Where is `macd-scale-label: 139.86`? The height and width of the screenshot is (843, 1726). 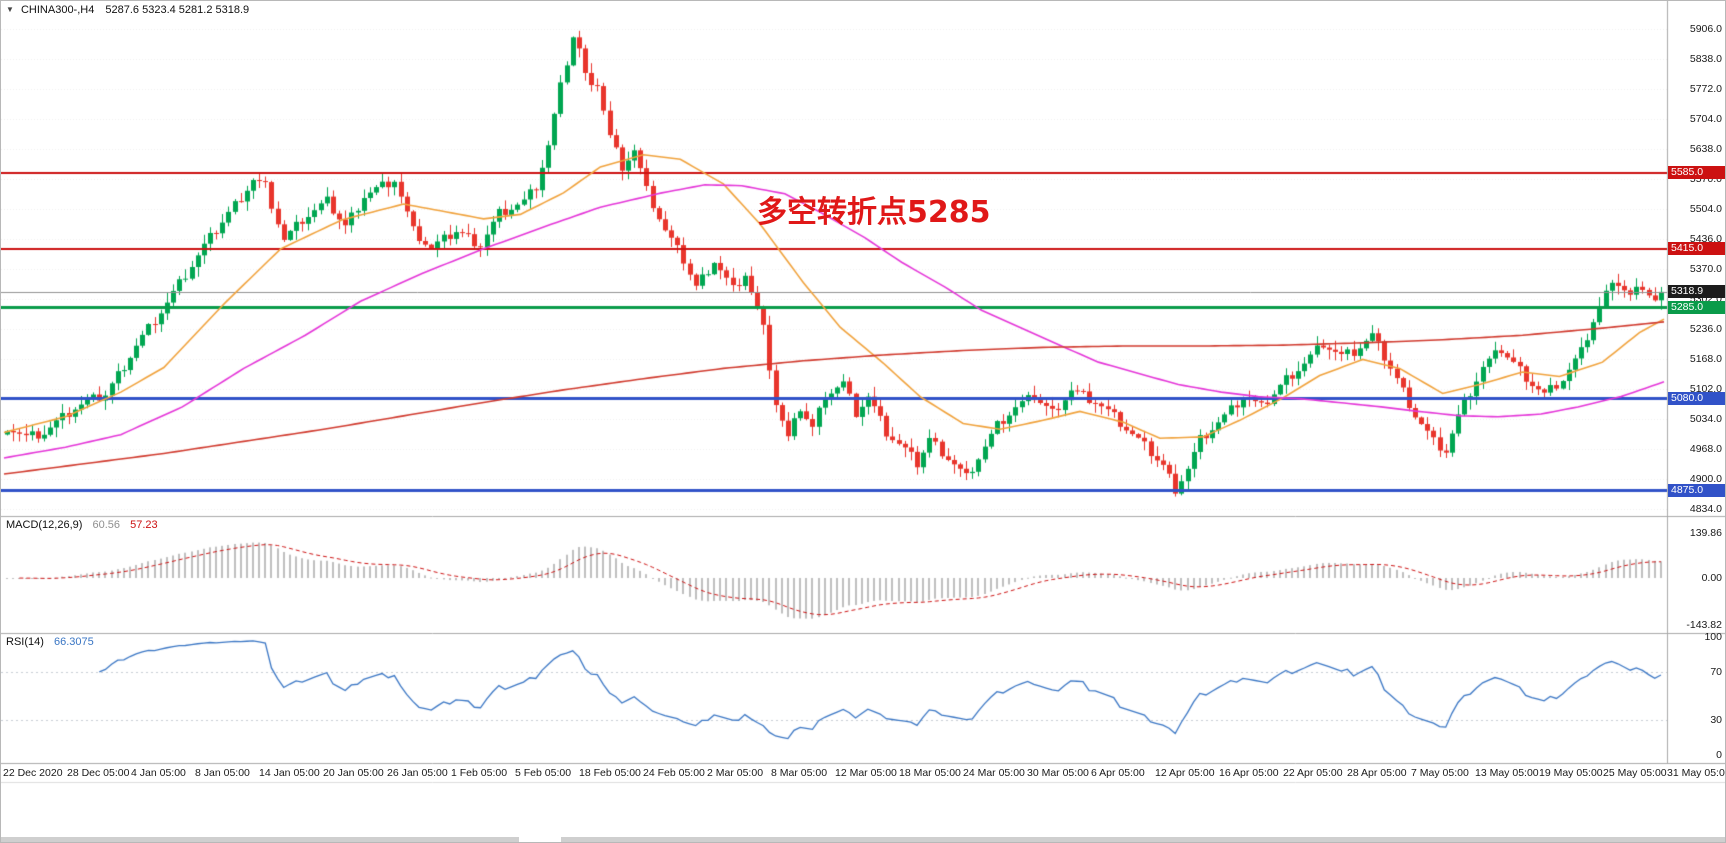
macd-scale-label: 139.86 is located at coordinates (1705, 532).